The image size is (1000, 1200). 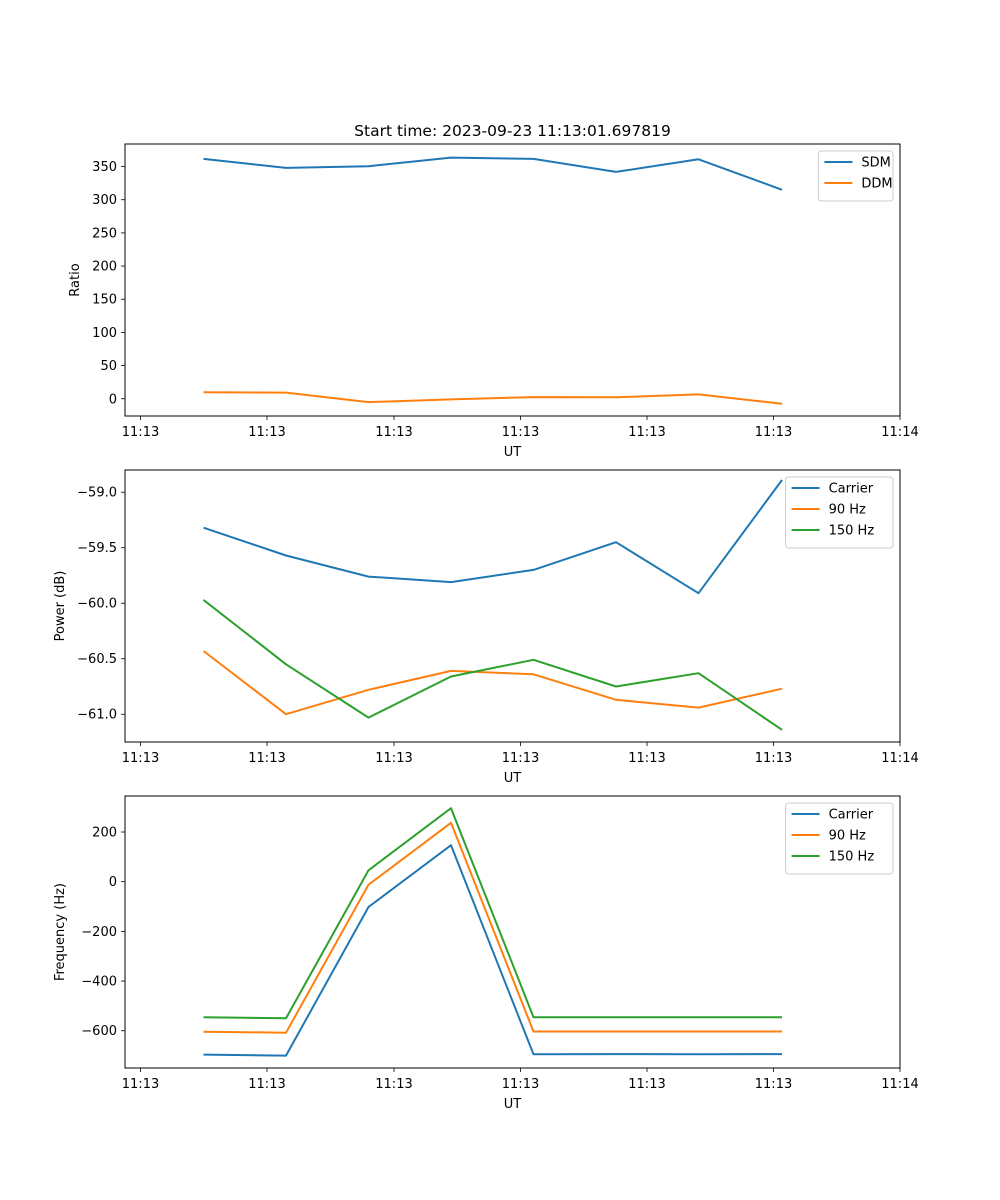 I want to click on y-axis-label: Frequency (Hz), so click(x=60, y=932).